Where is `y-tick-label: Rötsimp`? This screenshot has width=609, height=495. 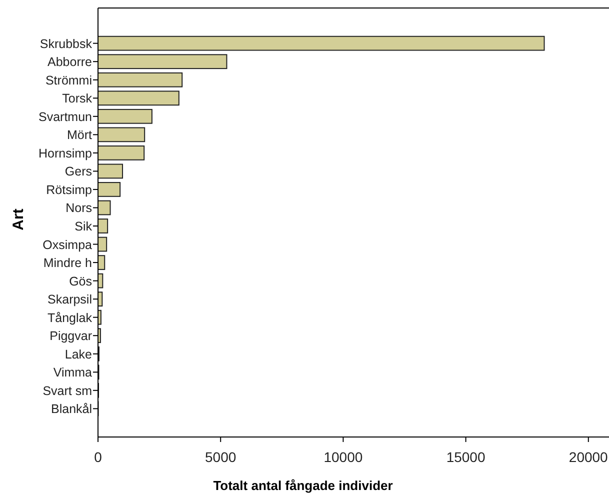 y-tick-label: Rötsimp is located at coordinates (69, 189).